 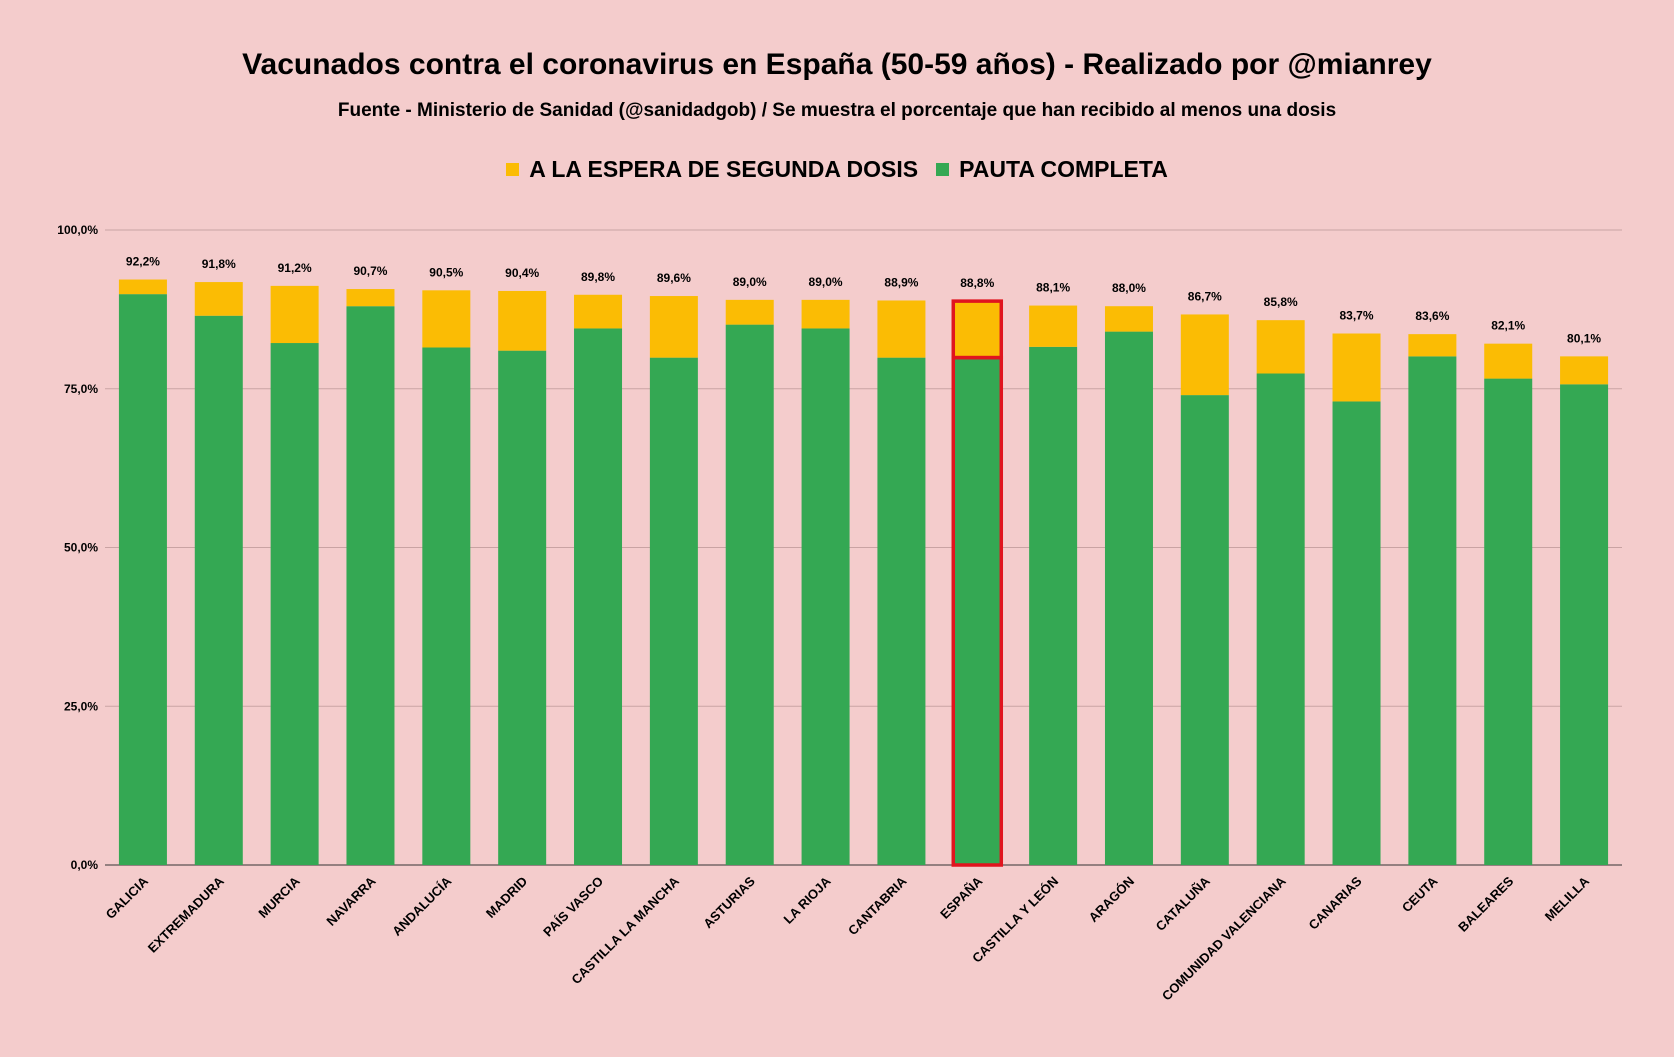 I want to click on x-tick-label: ESPAÑA, so click(x=961, y=897).